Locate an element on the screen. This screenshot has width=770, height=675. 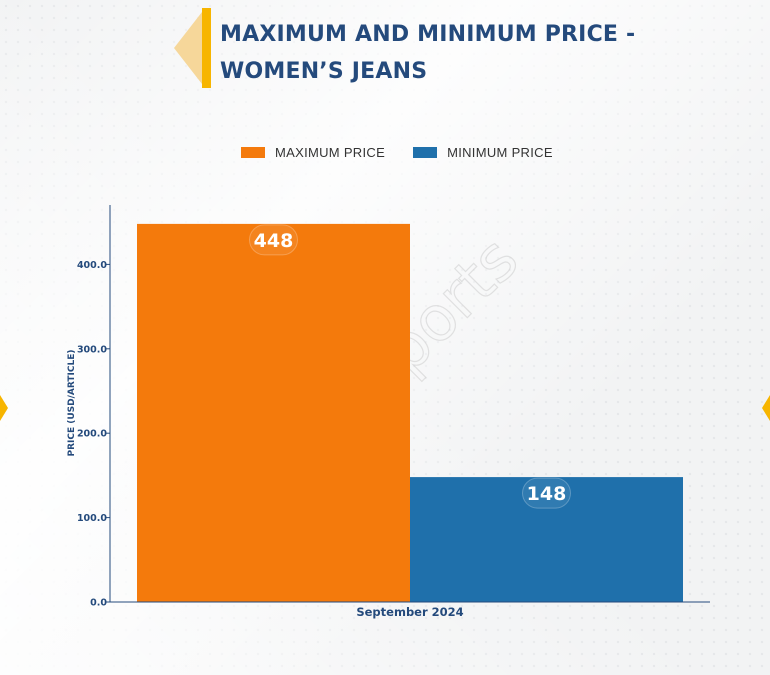
y-tick-label: 300.0 is located at coordinates (92, 349).